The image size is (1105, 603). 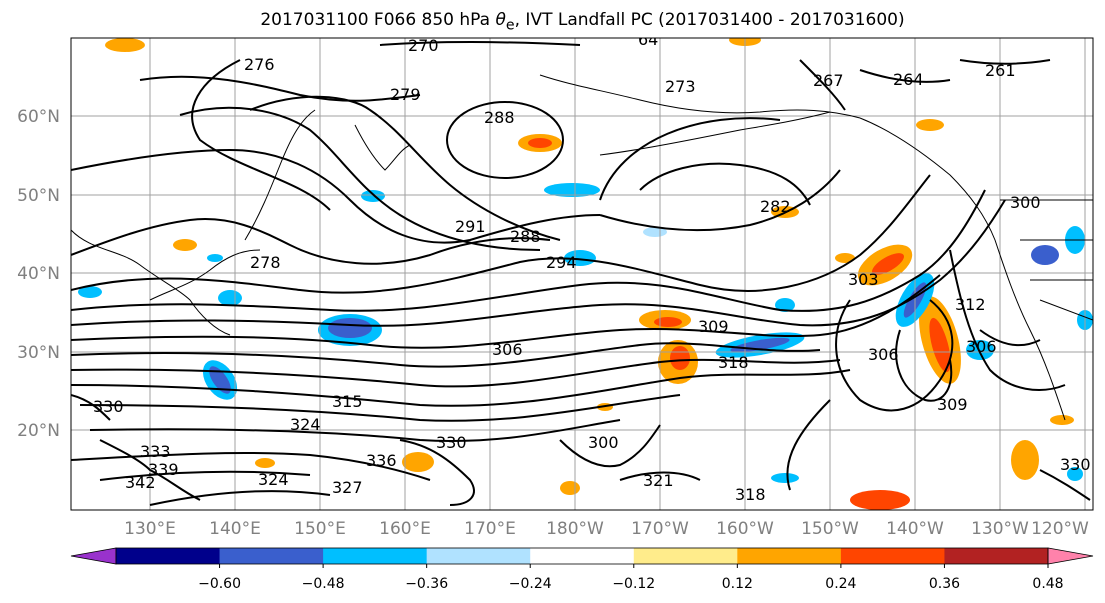 What do you see at coordinates (426, 584) in the screenshot?
I see `colorbar-tick-label: −0.36` at bounding box center [426, 584].